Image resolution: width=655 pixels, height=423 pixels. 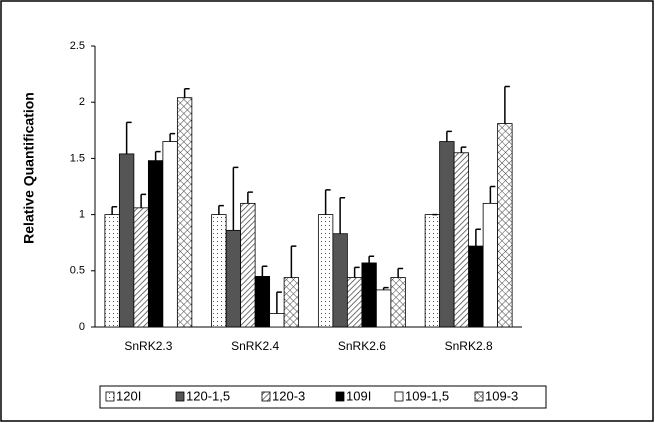 I want to click on x-tick-label: SnRK2.4, so click(x=255, y=346).